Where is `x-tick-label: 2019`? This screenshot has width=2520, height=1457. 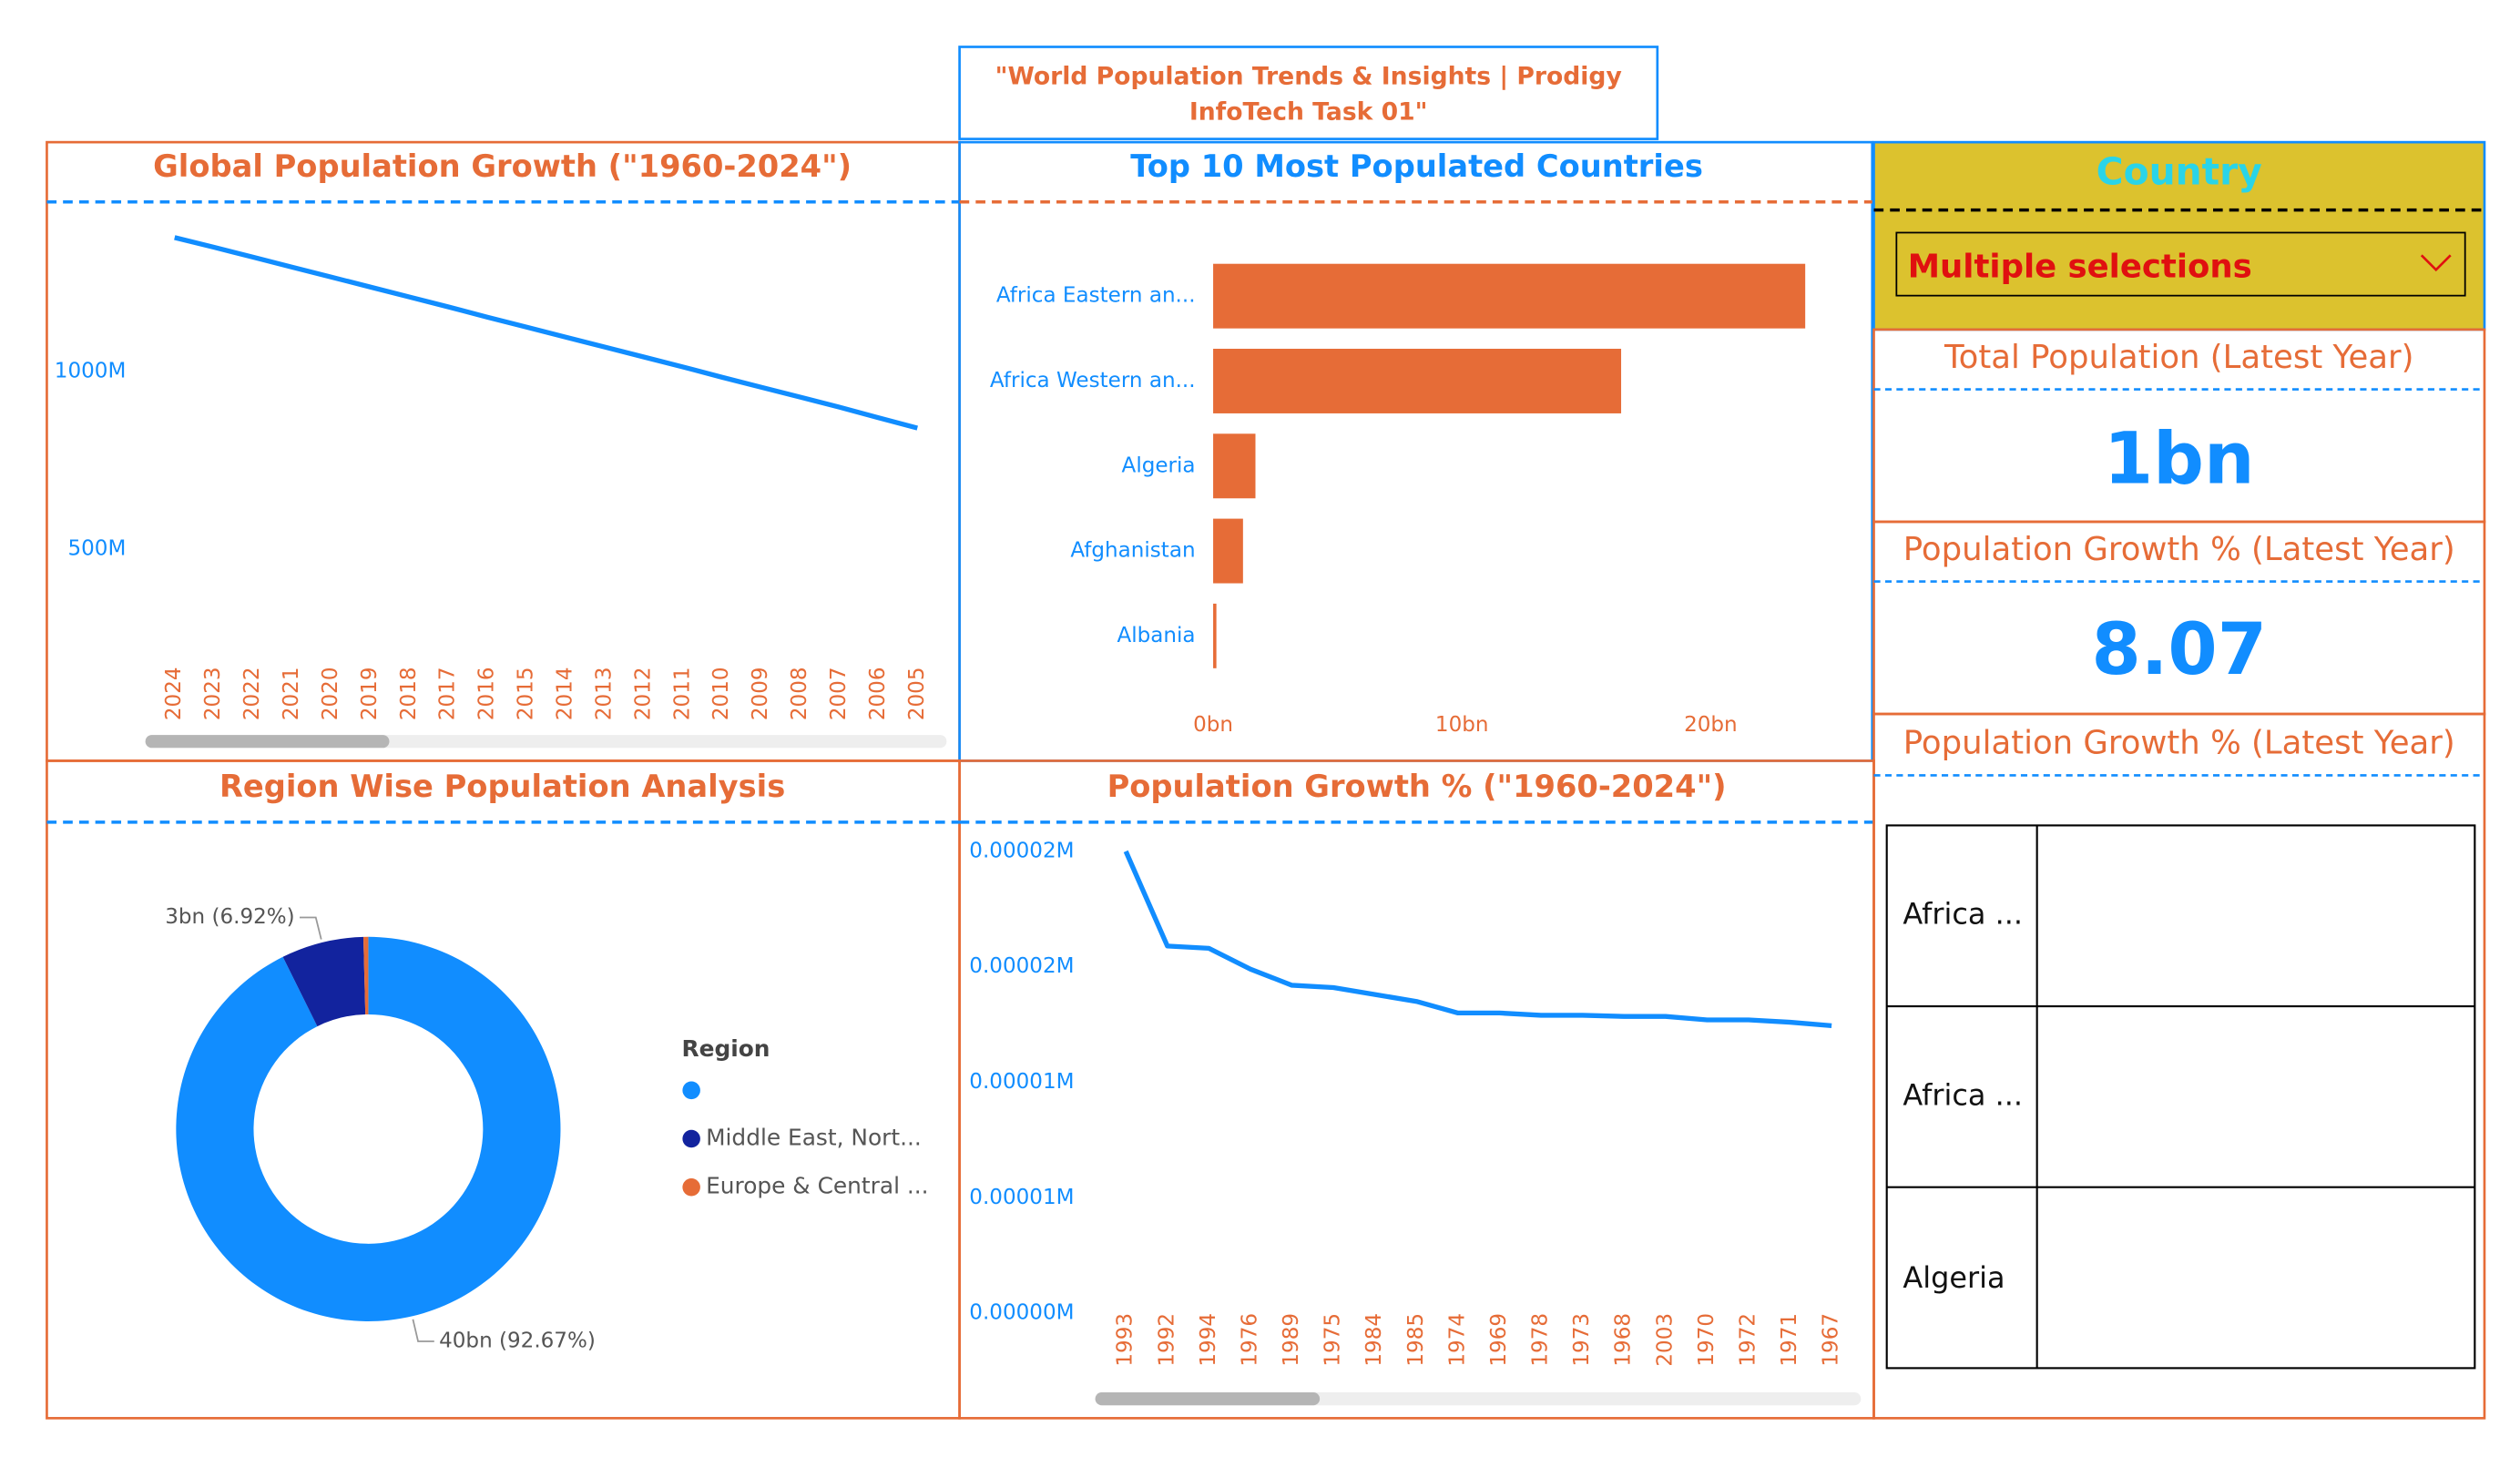 x-tick-label: 2019 is located at coordinates (370, 693).